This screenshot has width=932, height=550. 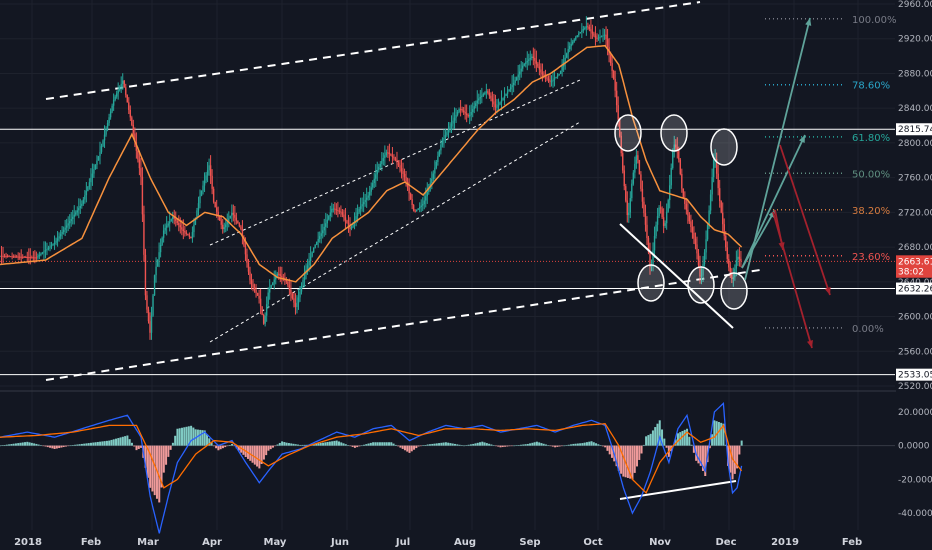 What do you see at coordinates (339, 542) in the screenshot?
I see `time-axis-tick: Jun` at bounding box center [339, 542].